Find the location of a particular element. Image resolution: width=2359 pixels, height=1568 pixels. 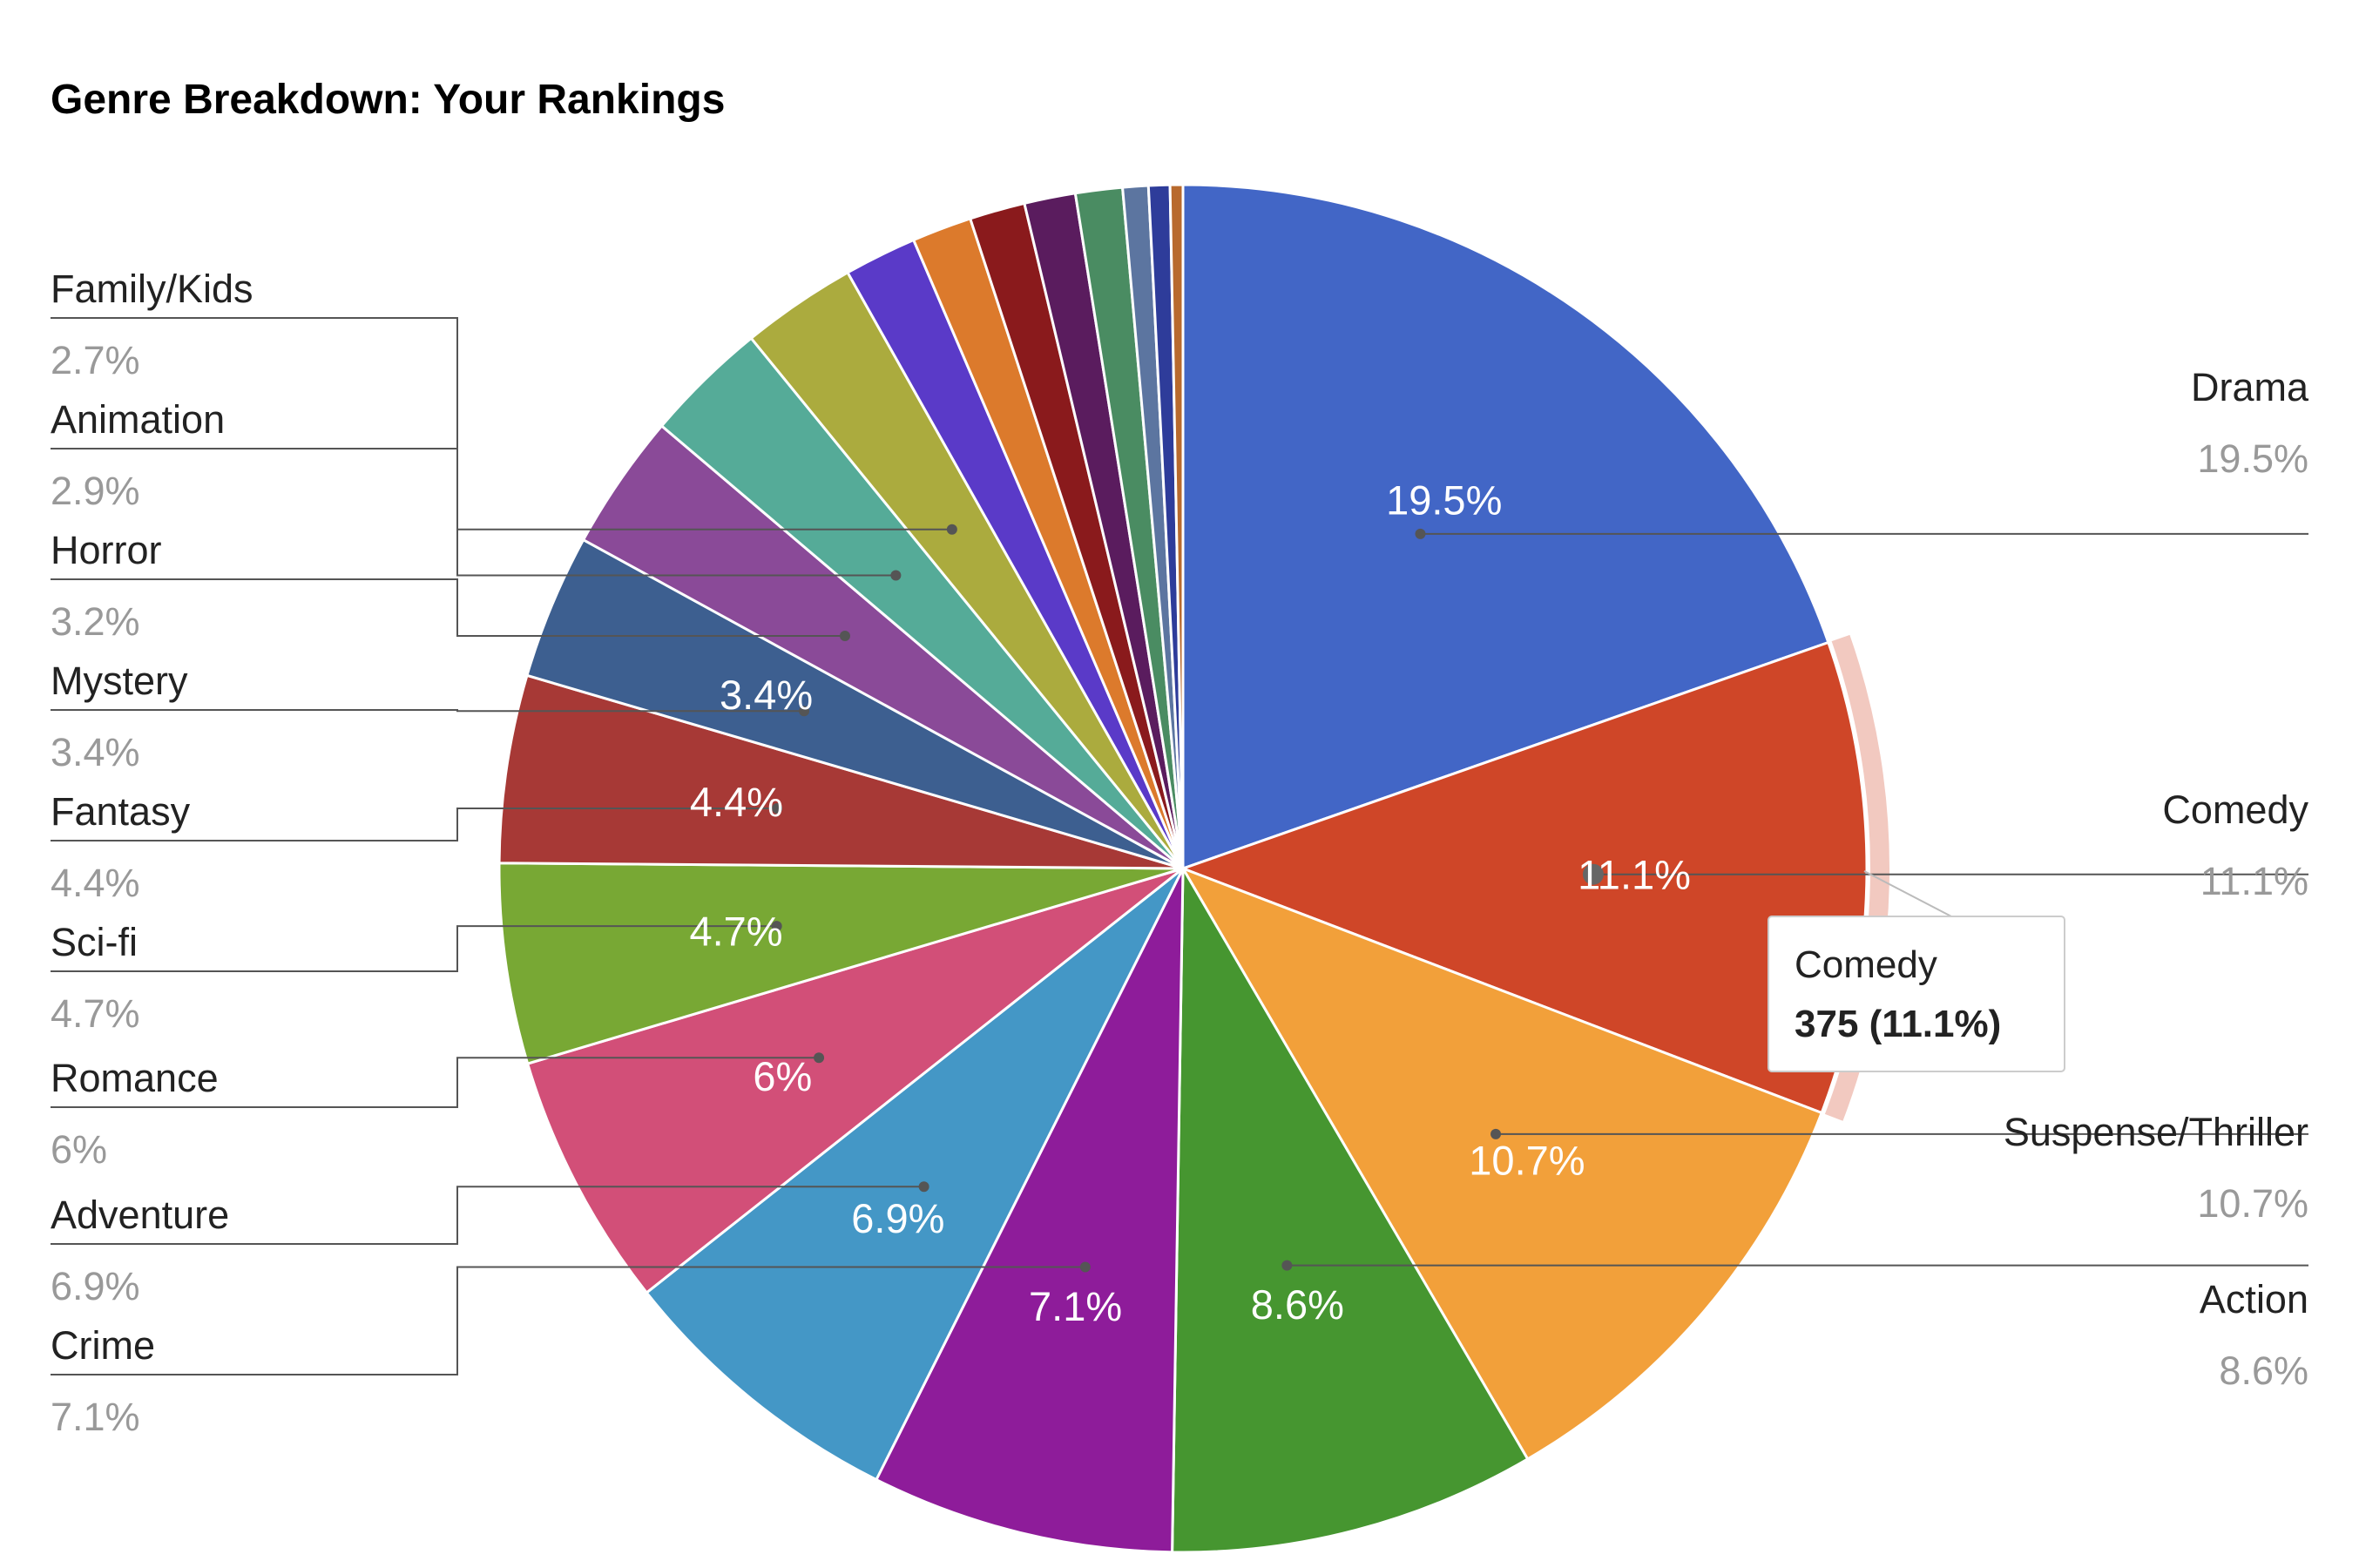

legend-pct-romance: 6% is located at coordinates (79, 1149).